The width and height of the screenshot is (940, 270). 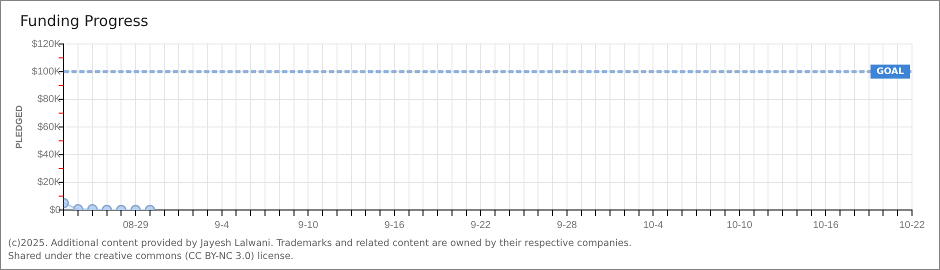 I want to click on y-axis-title: PLEDGED, so click(x=19, y=126).